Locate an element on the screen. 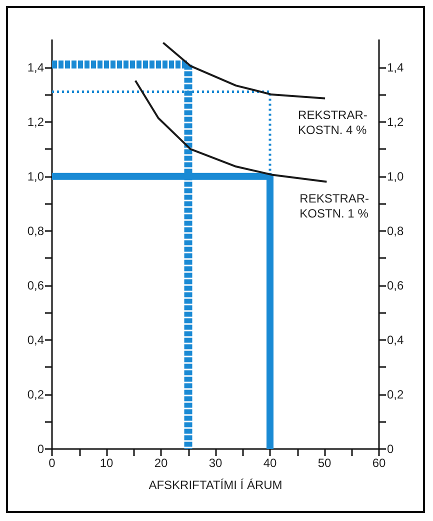 This screenshot has height=521, width=433. y-tick-label: 0,4 is located at coordinates (35, 339).